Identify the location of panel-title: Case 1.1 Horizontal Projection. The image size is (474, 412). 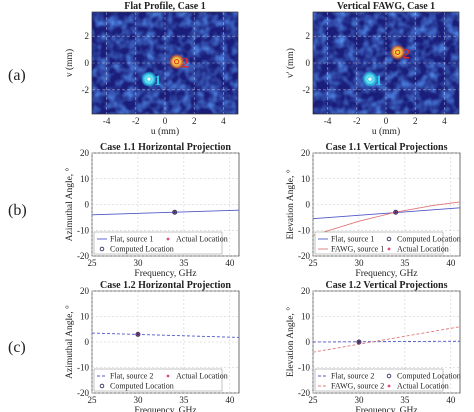
(165, 147).